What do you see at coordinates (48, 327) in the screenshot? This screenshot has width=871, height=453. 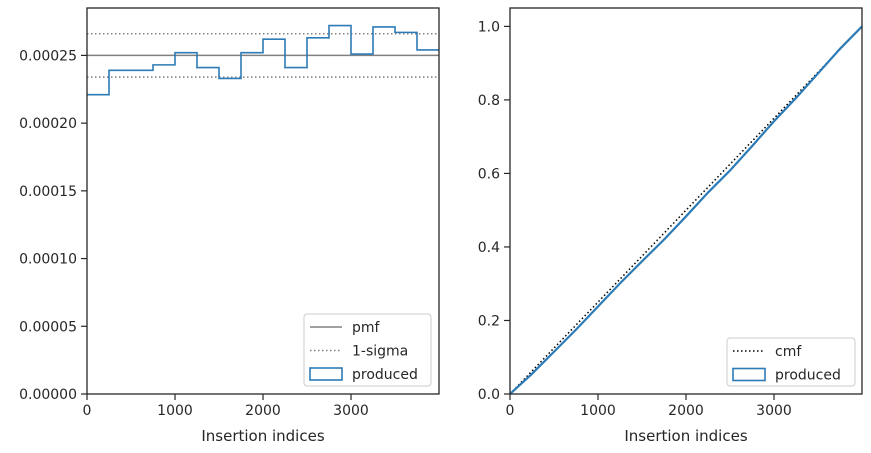 I see `y-tick-label: 0.00005` at bounding box center [48, 327].